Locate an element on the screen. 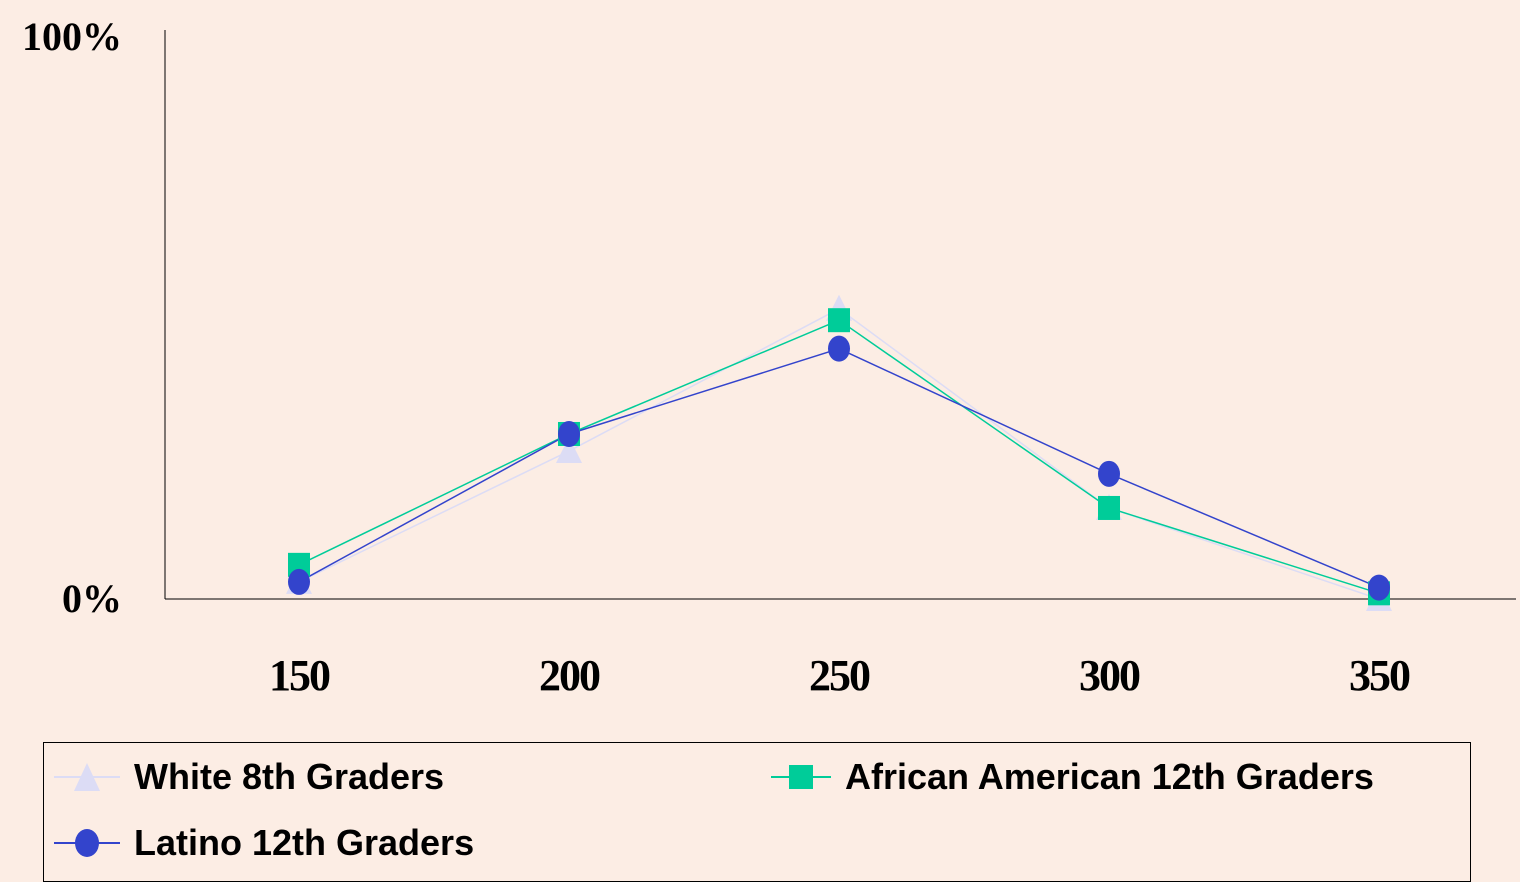 The height and width of the screenshot is (882, 1520). legend-label: Latino 12th Graders is located at coordinates (304, 842).